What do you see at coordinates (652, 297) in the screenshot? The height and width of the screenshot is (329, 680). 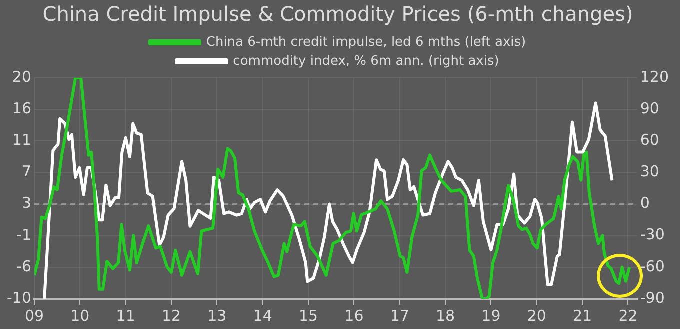 I see `y2-tick-label: -90` at bounding box center [652, 297].